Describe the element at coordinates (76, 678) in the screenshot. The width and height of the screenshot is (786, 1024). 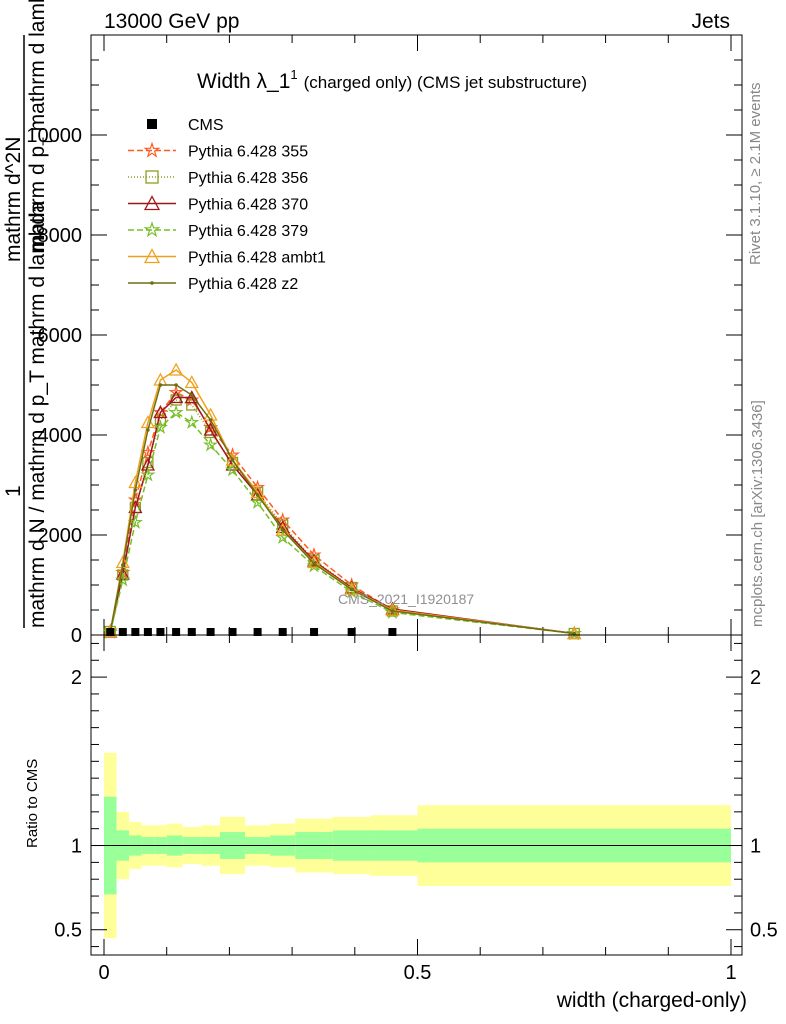
I see `ratio-y-tick-label-left: 2` at that location.